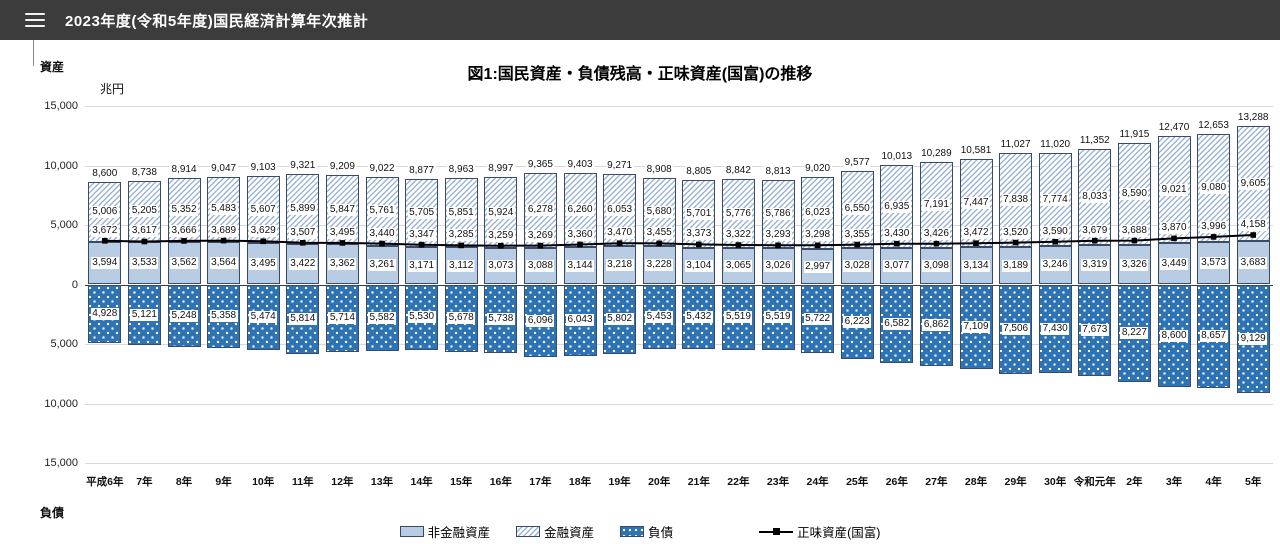 This screenshot has width=1280, height=544. What do you see at coordinates (302, 165) in the screenshot?
I see `label-total-assets: 9,321` at bounding box center [302, 165].